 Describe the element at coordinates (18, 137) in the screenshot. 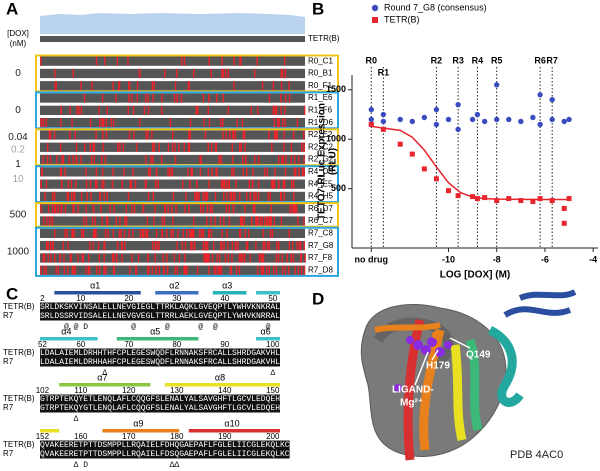

I see `dox-label: 0.04` at that location.